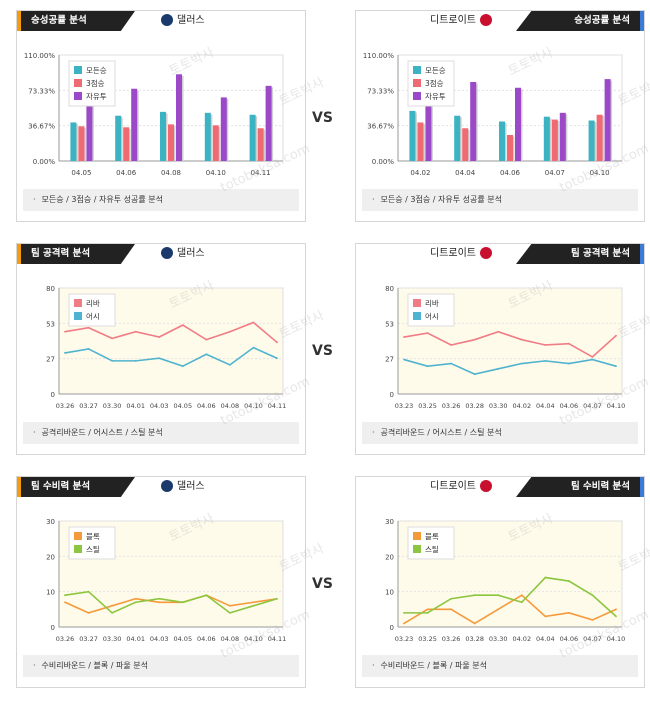 The height and width of the screenshot is (713, 650). Describe the element at coordinates (50, 289) in the screenshot. I see `y-tick-label: 80` at that location.